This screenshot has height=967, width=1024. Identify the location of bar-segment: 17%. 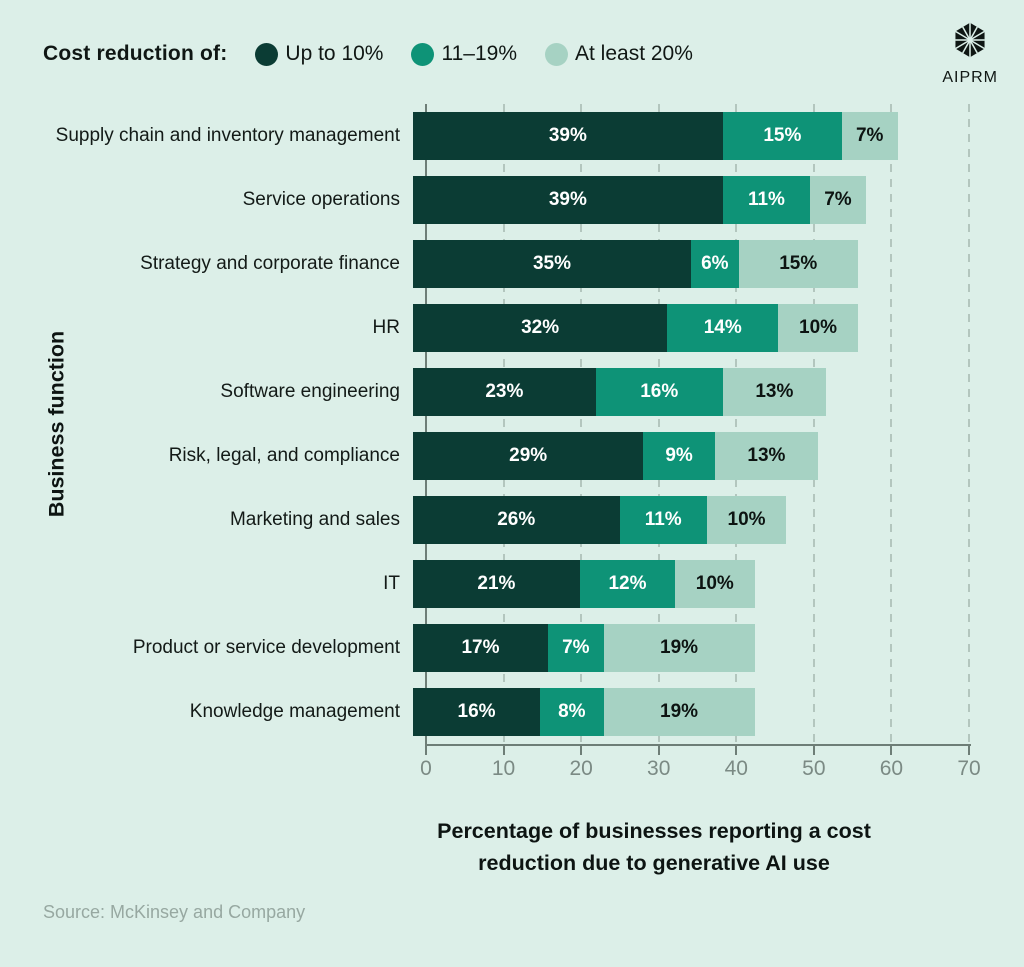
(481, 648).